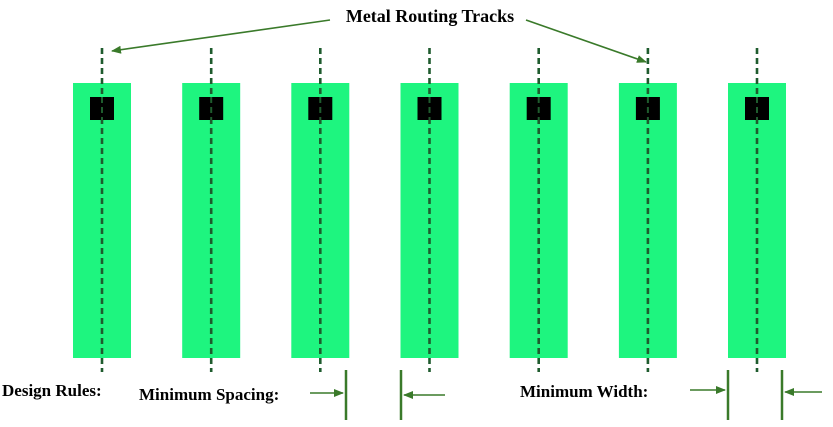  What do you see at coordinates (52, 390) in the screenshot?
I see `design-rules-label: Design Rules:` at bounding box center [52, 390].